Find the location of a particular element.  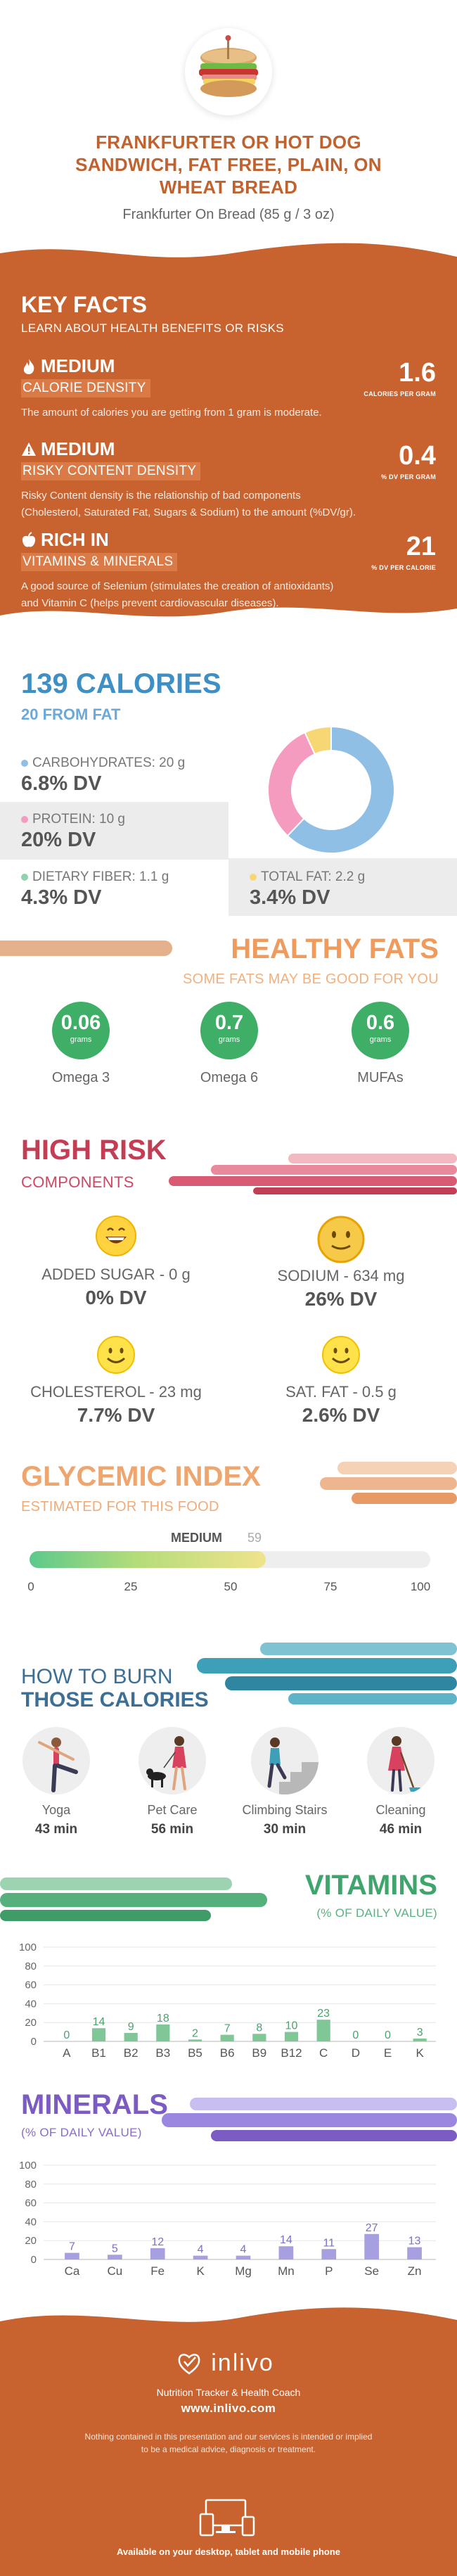

devices-icon is located at coordinates (227, 2518).